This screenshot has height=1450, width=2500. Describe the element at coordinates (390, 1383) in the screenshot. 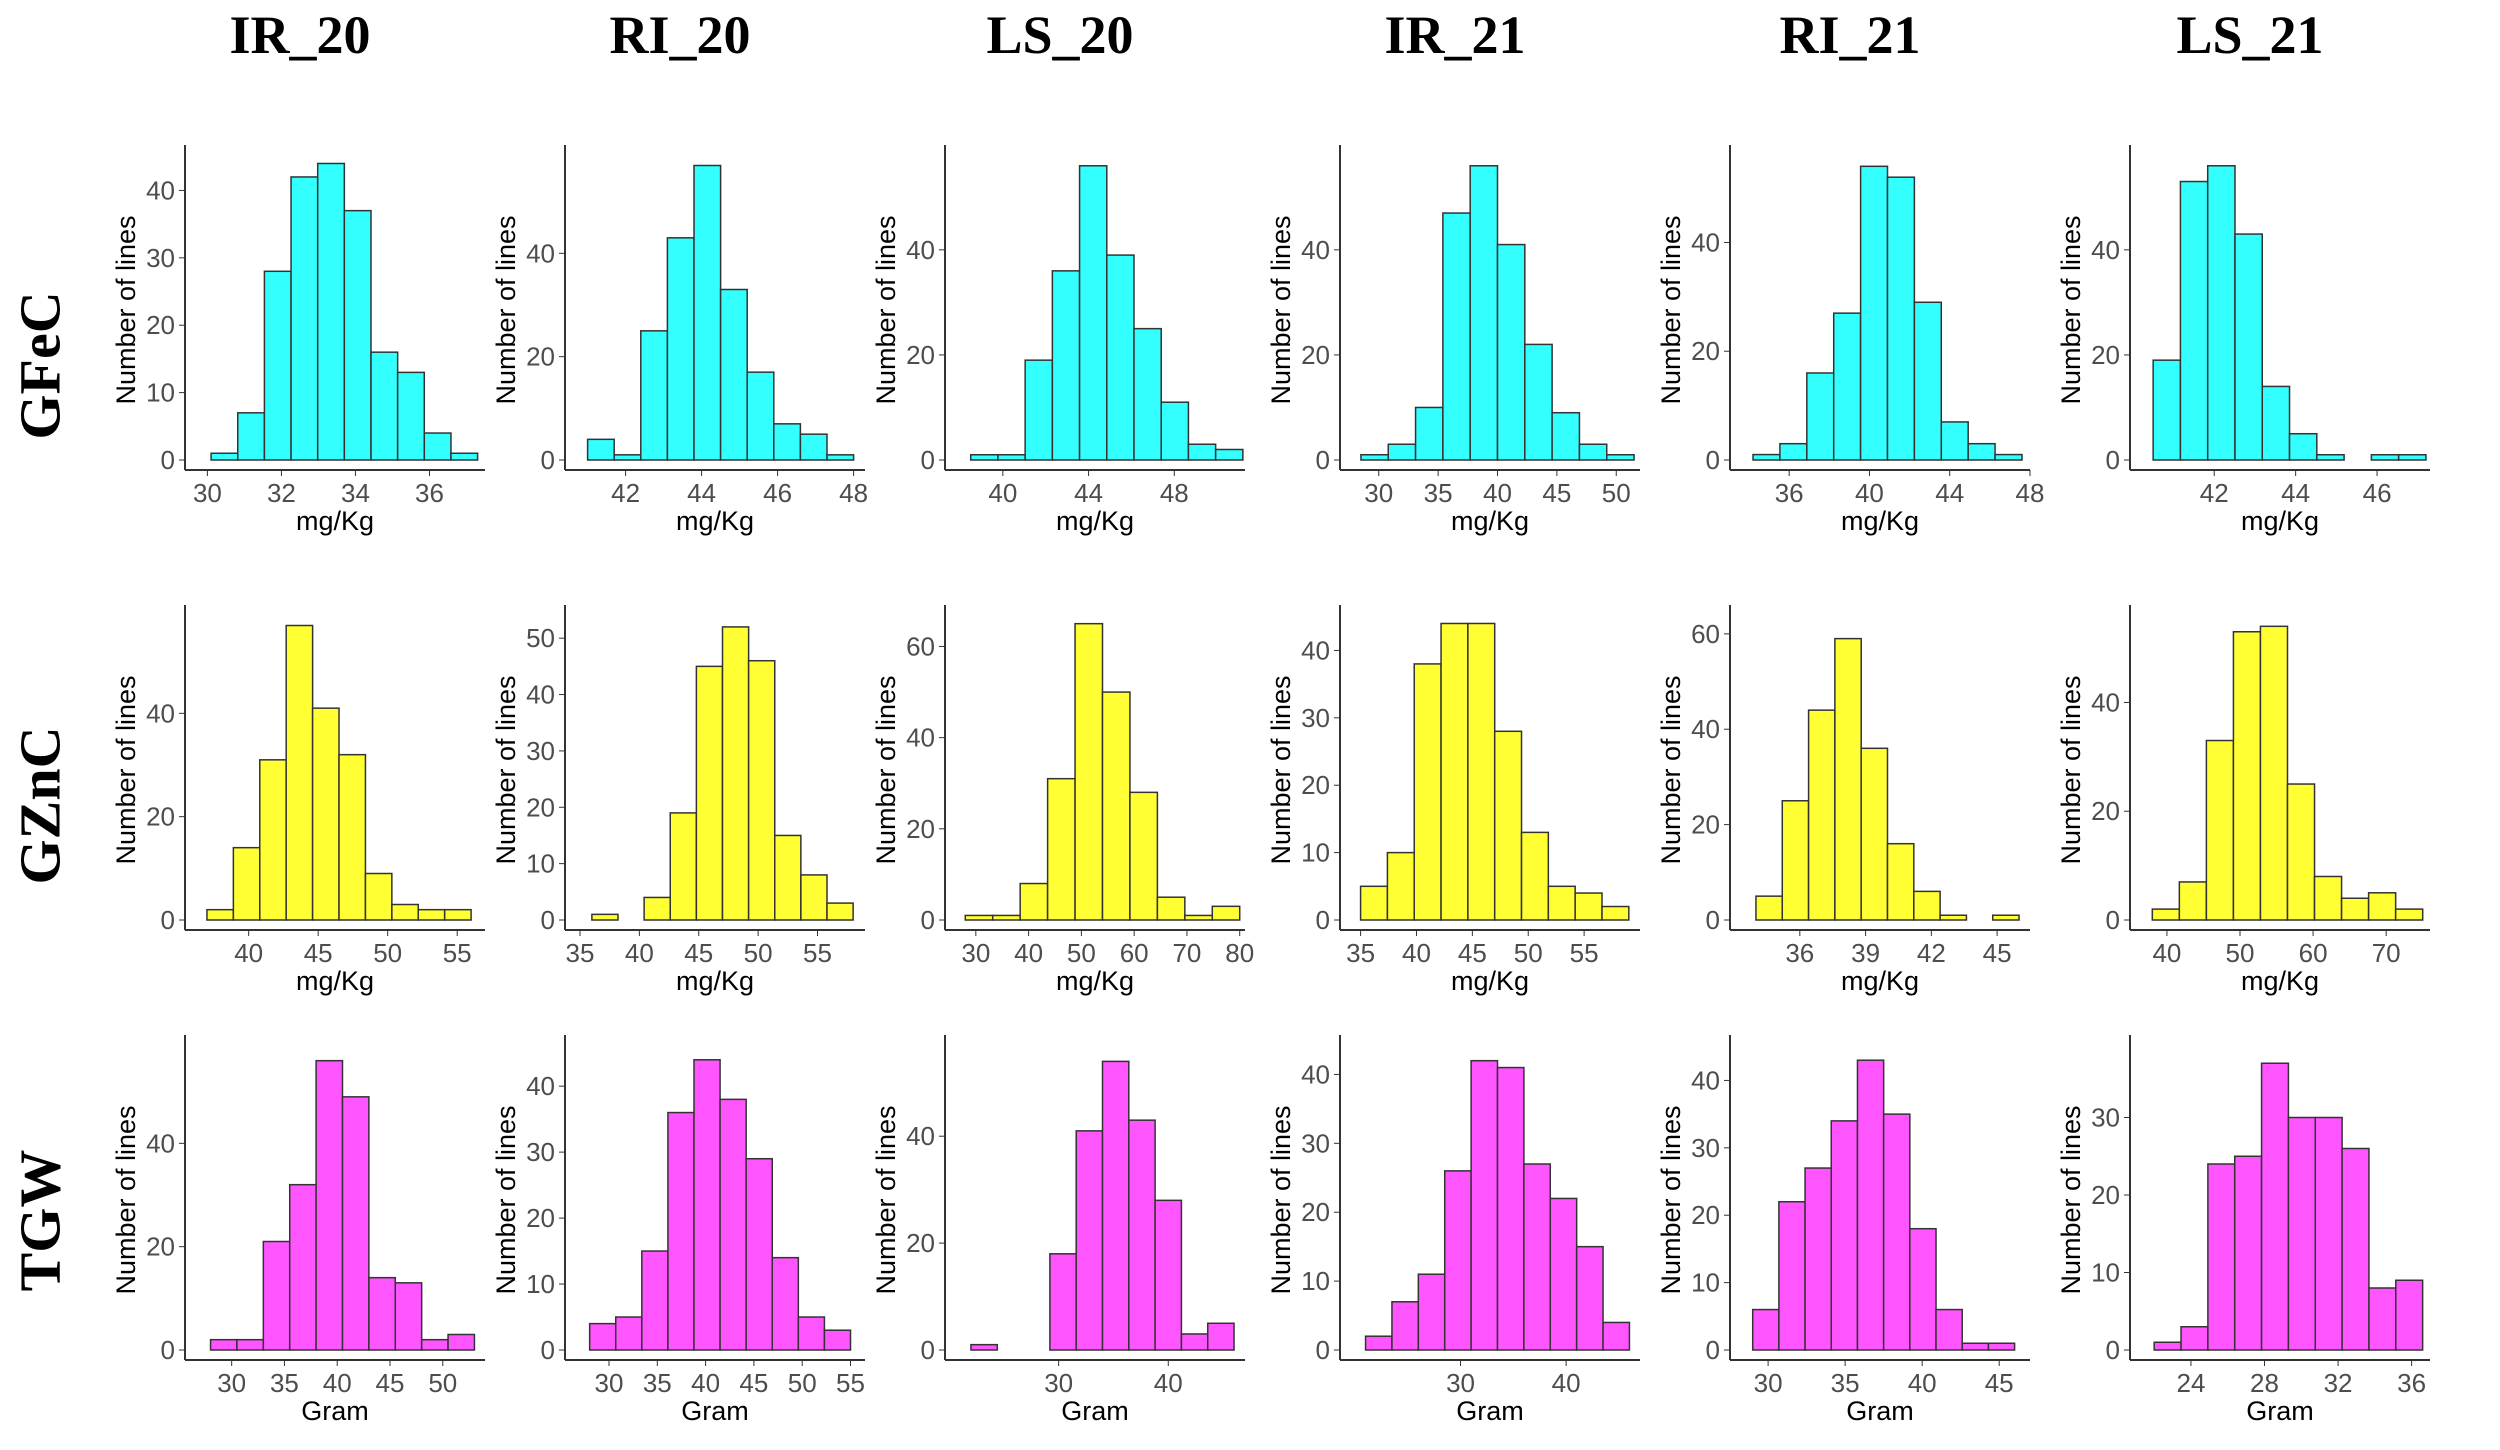

I see `x-tick-label: 45` at that location.